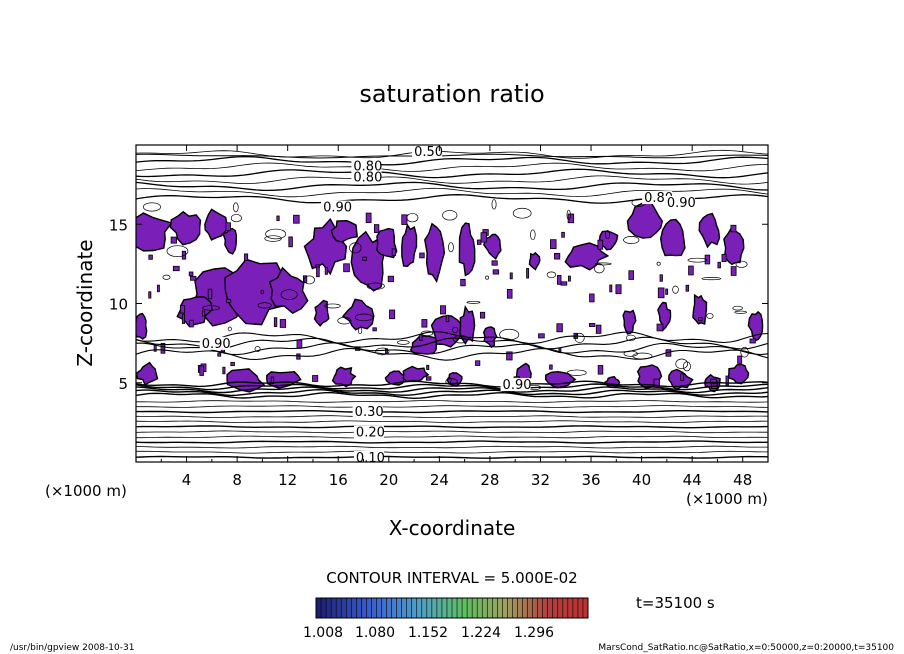  Describe the element at coordinates (367, 177) in the screenshot. I see `contour-label: 0.80` at that location.